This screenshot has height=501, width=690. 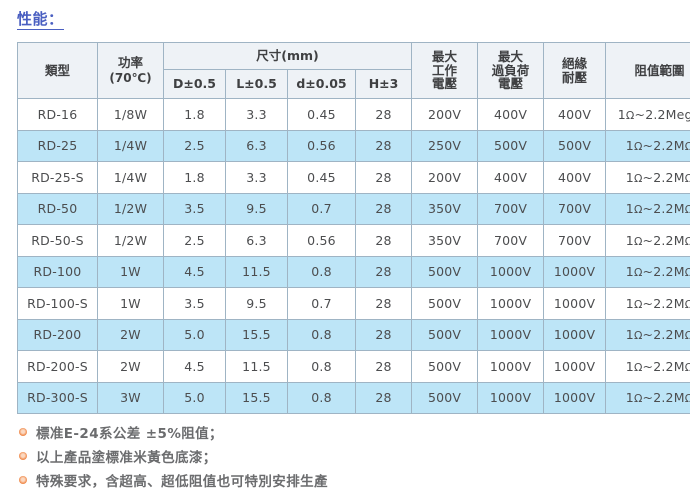 I want to click on cell-dd: 0.7, so click(x=321, y=303).